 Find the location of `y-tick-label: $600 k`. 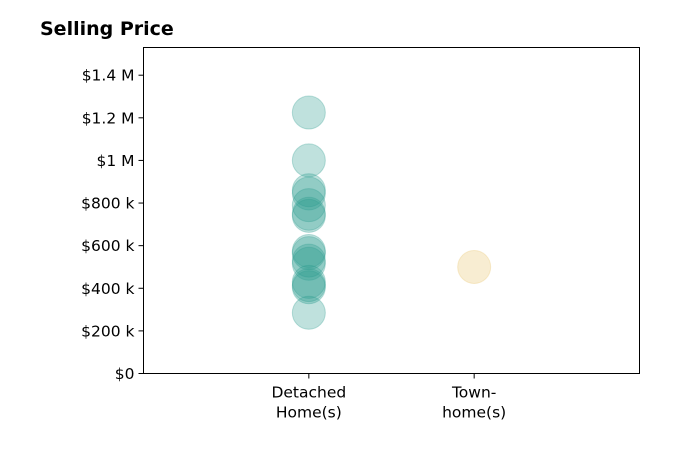

y-tick-label: $600 k is located at coordinates (107, 246).